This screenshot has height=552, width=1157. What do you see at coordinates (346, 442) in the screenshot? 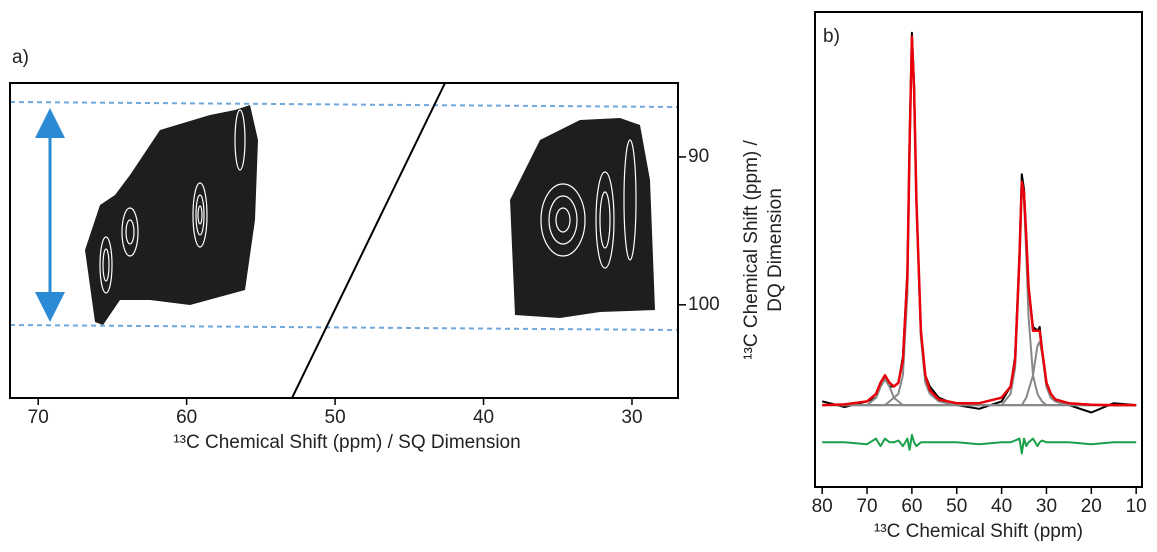
I see `x-axis-label: ¹³C Chemical Shift (ppm) / SQ Dimension` at bounding box center [346, 442].